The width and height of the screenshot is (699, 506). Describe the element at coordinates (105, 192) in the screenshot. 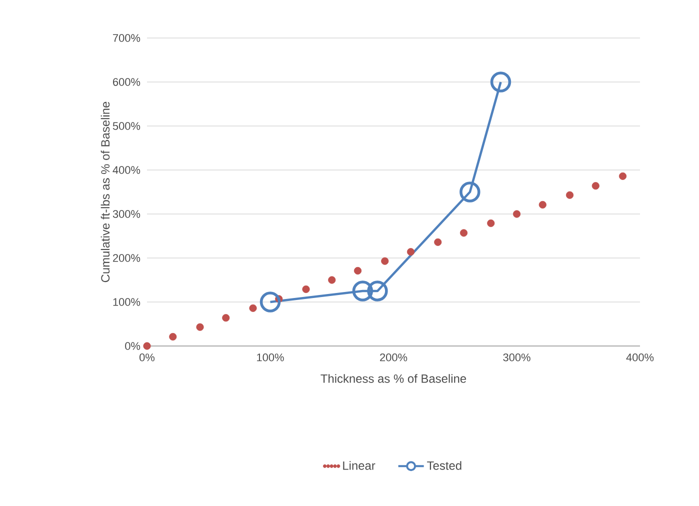

I see `y-axis-title: Cumulative ft-lbs as % of Baseline` at that location.